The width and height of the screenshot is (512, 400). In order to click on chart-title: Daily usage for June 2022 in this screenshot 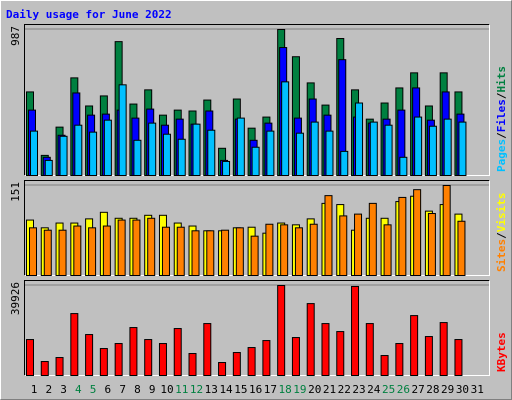, I will do `click(89, 14)`.